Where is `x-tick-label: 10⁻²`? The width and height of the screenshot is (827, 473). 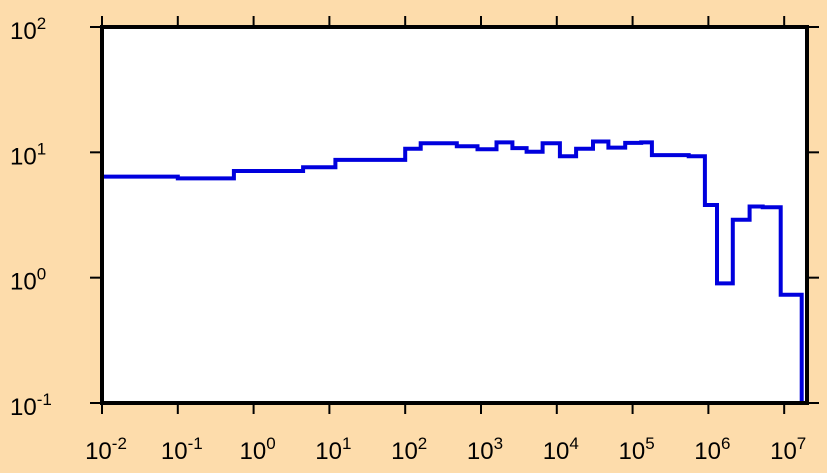 x-tick-label: 10⁻² is located at coordinates (106, 449).